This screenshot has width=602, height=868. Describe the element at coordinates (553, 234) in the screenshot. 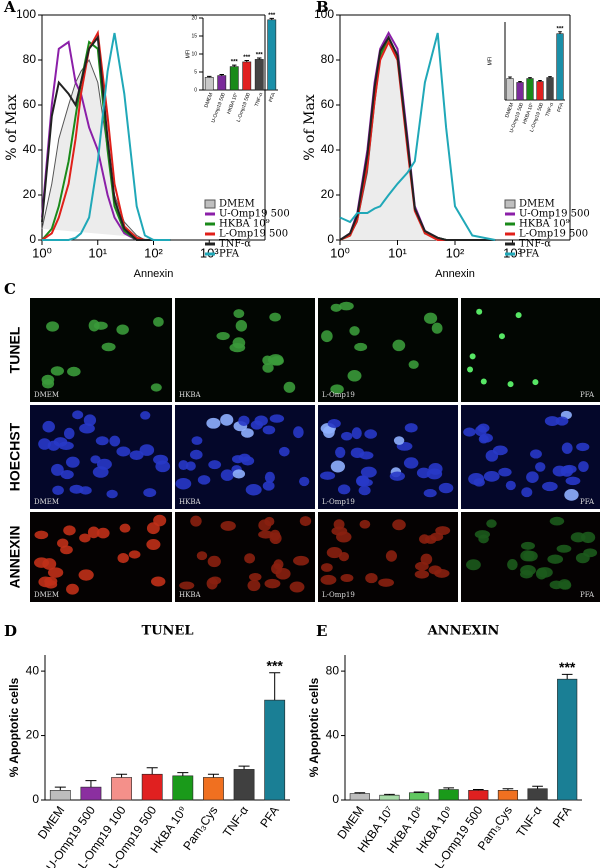

I see `legend-label: L-Omp19 500` at that location.